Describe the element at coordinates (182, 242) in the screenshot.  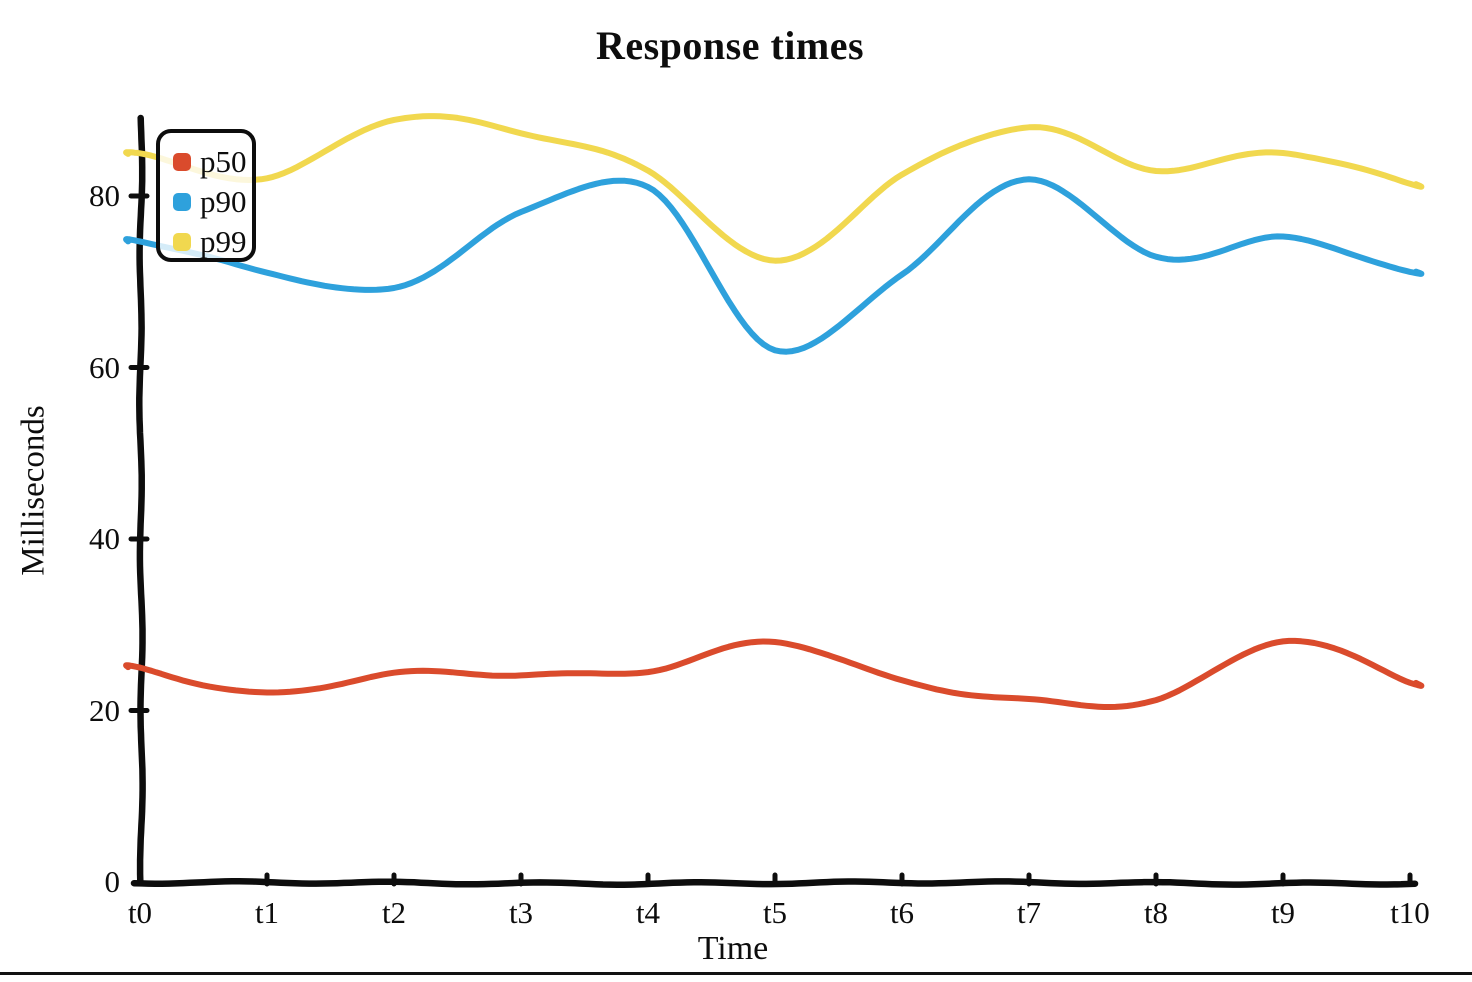
I see `legend-marker-p99-icon` at that location.